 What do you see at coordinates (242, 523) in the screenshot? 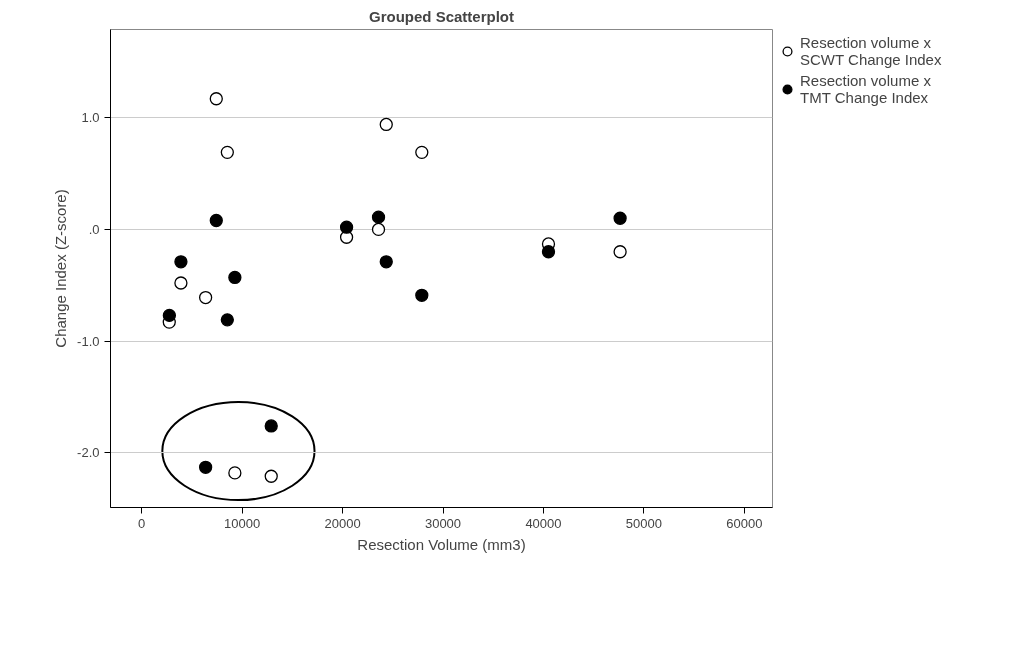
I see `x-tick-label: 10000` at bounding box center [242, 523].